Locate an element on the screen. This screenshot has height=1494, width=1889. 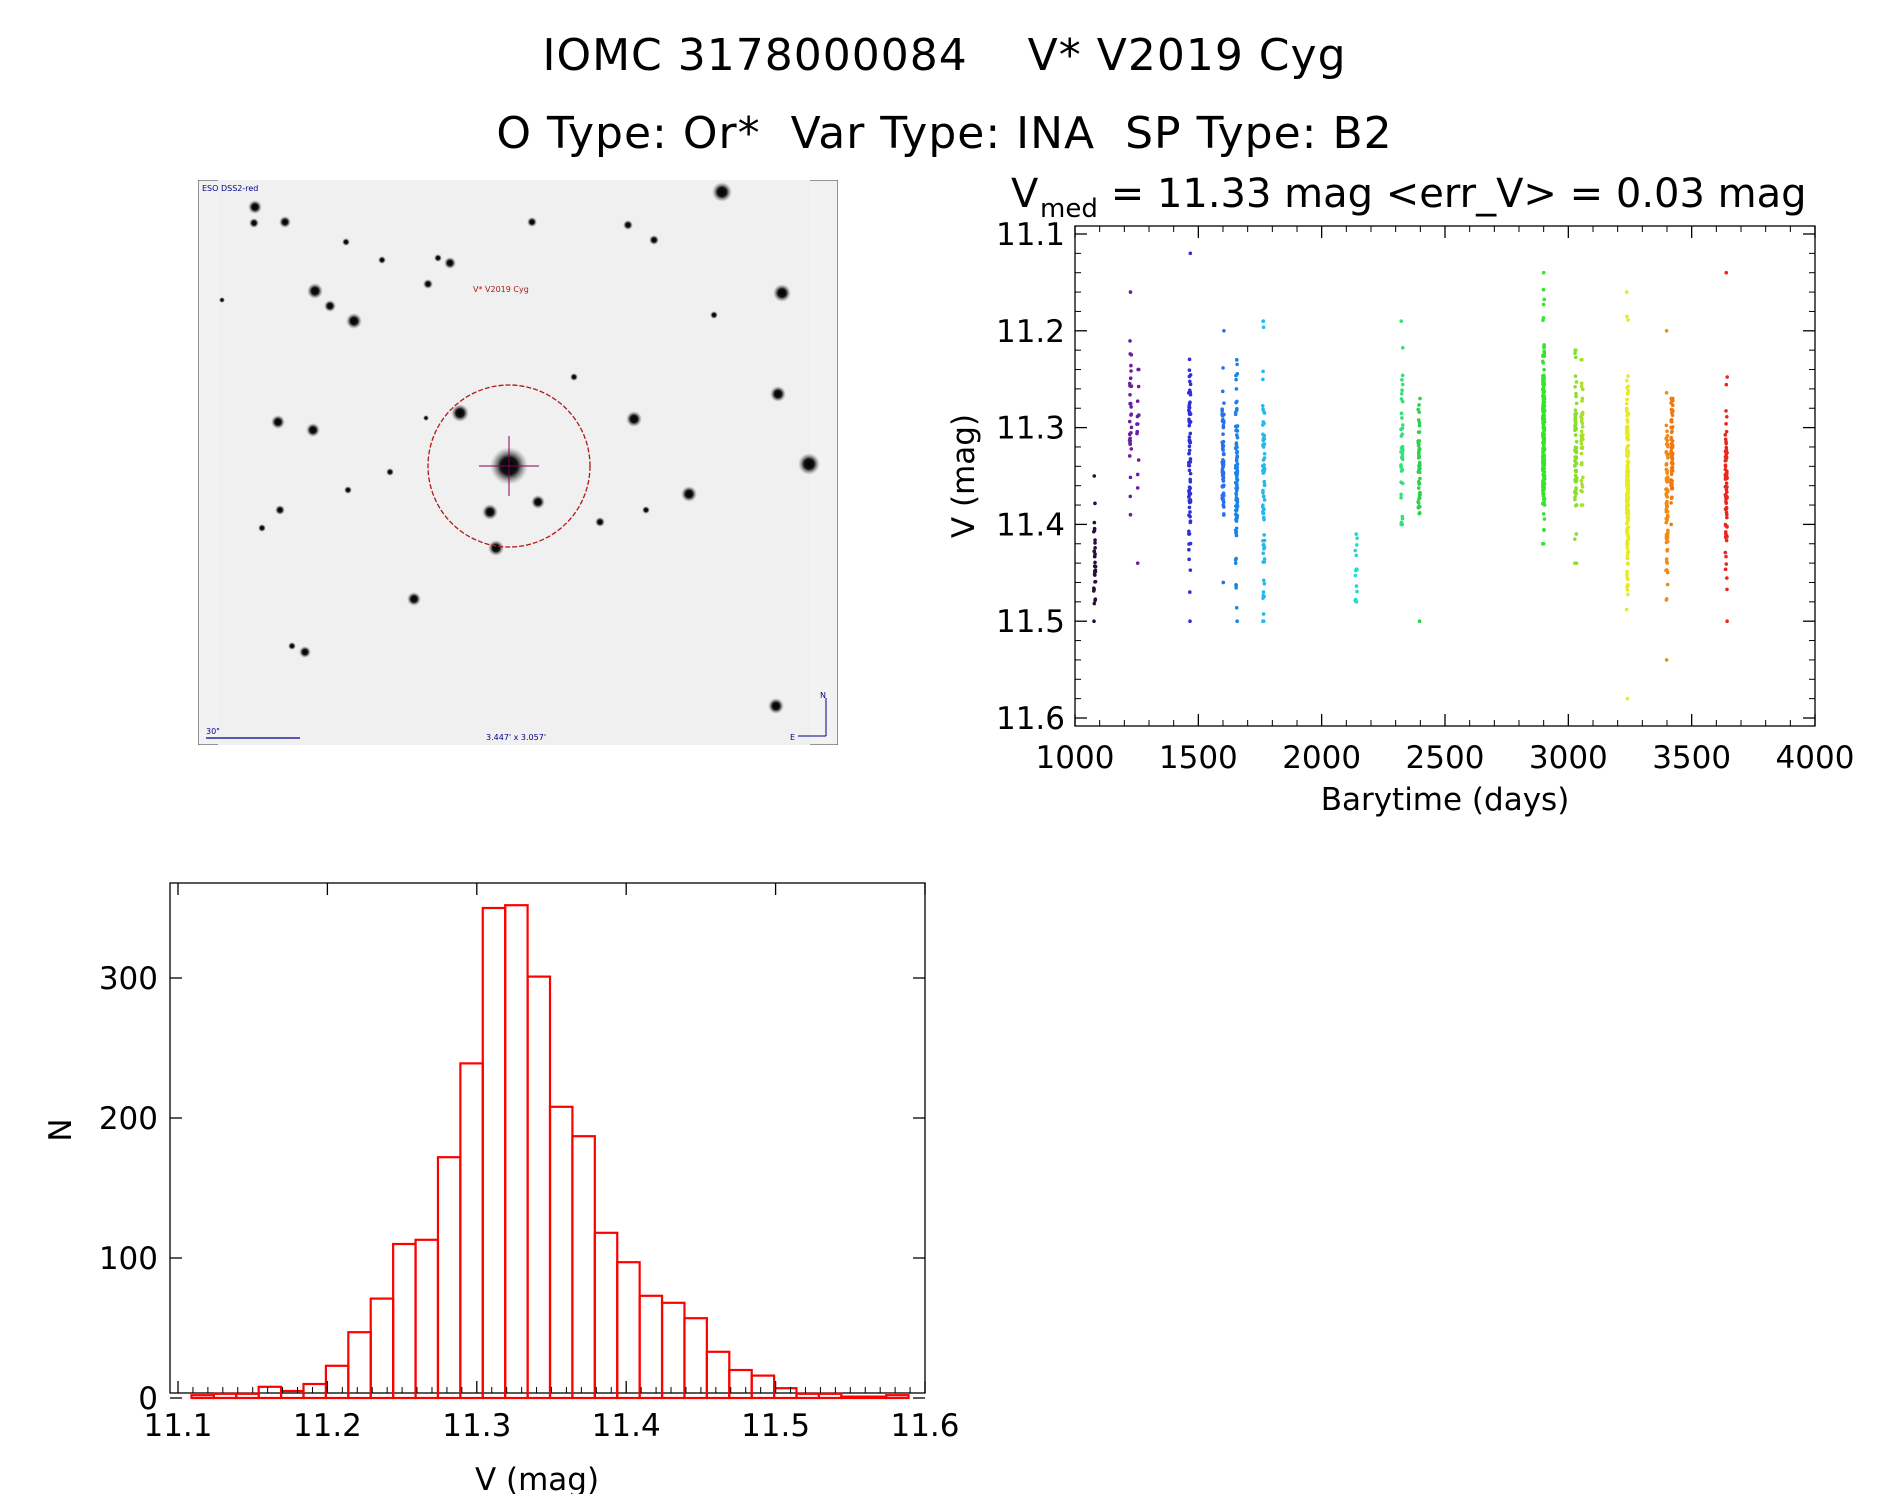
lightcurve-frame is located at coordinates (1445, 476).